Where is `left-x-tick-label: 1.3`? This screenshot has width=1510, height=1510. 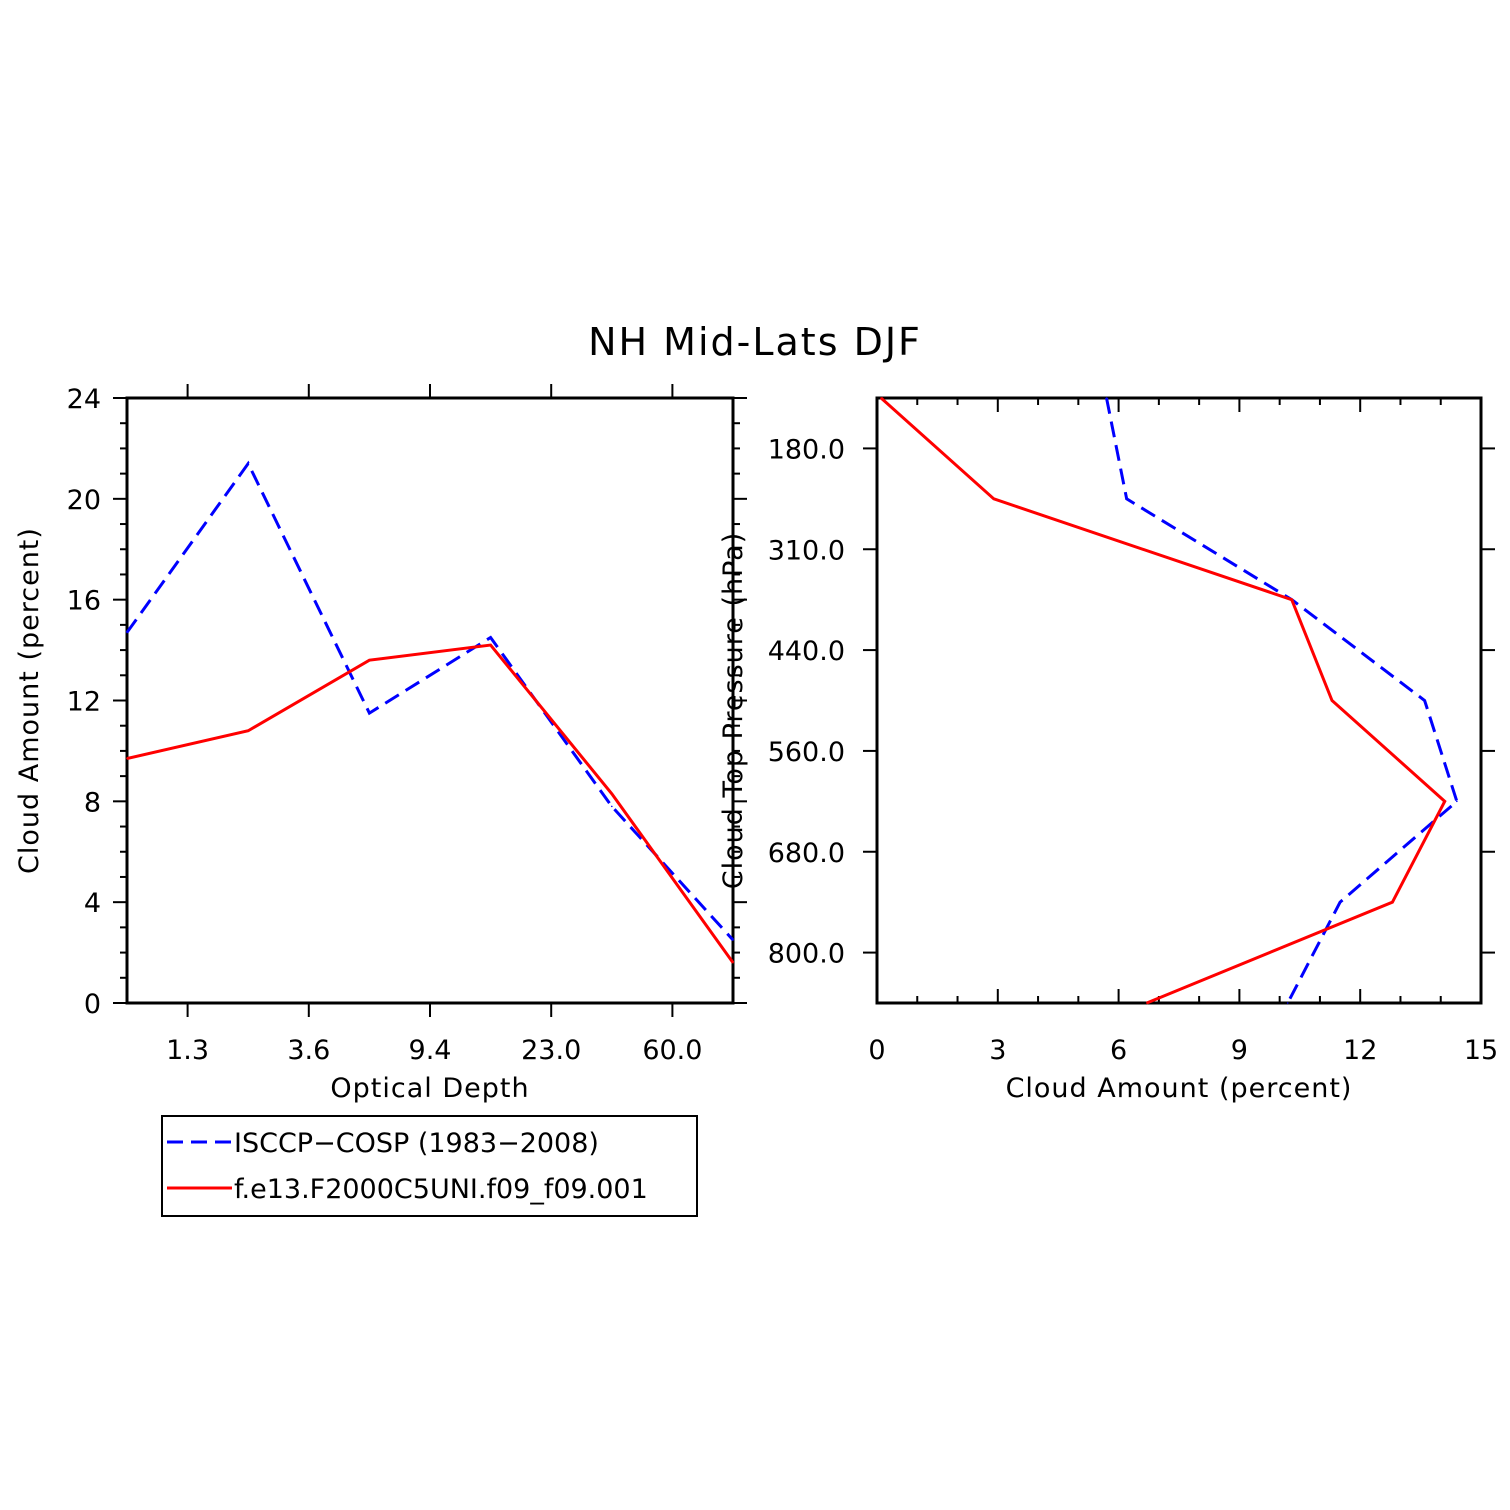
left-x-tick-label: 1.3 is located at coordinates (187, 1050).